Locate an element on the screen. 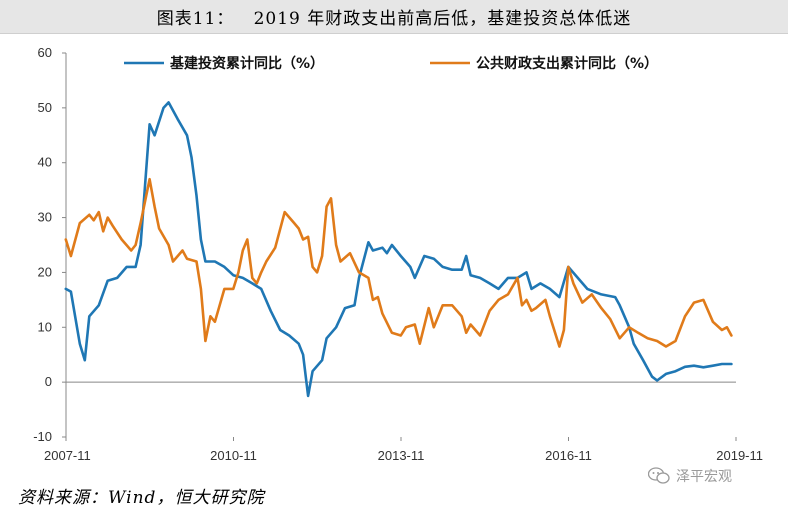 The width and height of the screenshot is (788, 510). x-tick-label: 2019-11 is located at coordinates (739, 455).